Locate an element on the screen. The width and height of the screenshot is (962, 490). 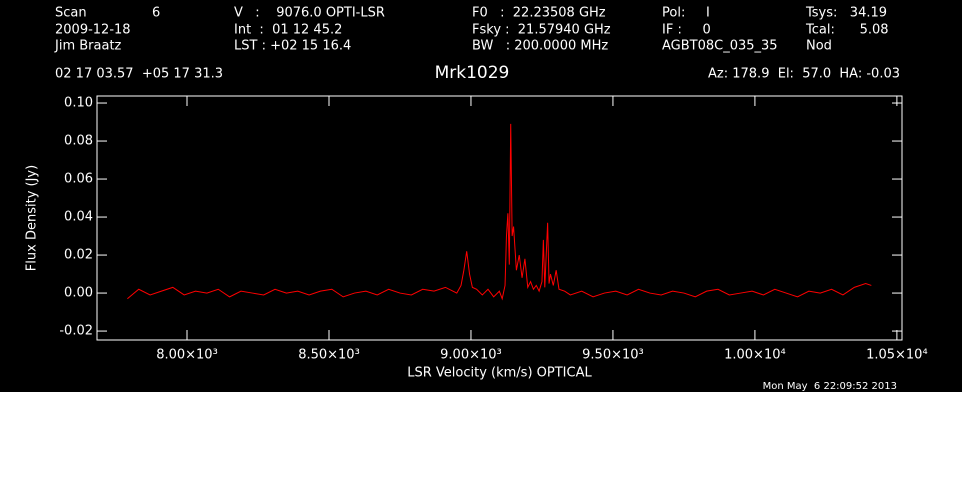
header-field: AGBT08C_035_35 is located at coordinates (720, 46).